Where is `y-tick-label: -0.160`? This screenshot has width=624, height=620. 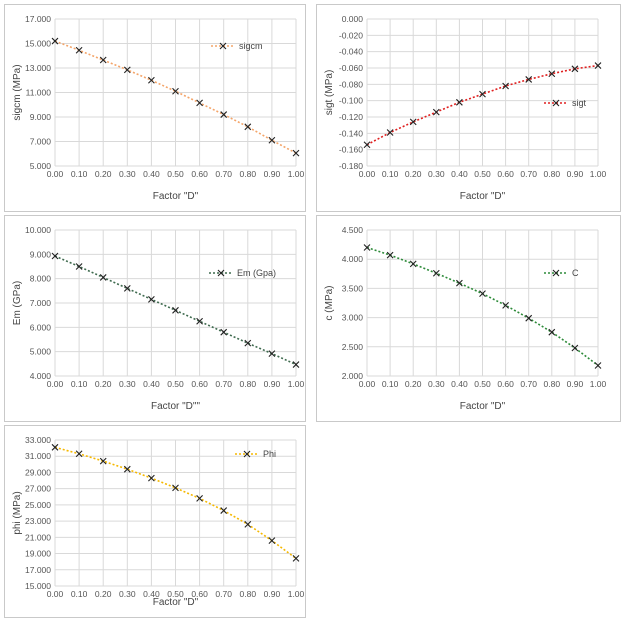 y-tick-label: -0.160 is located at coordinates (351, 150).